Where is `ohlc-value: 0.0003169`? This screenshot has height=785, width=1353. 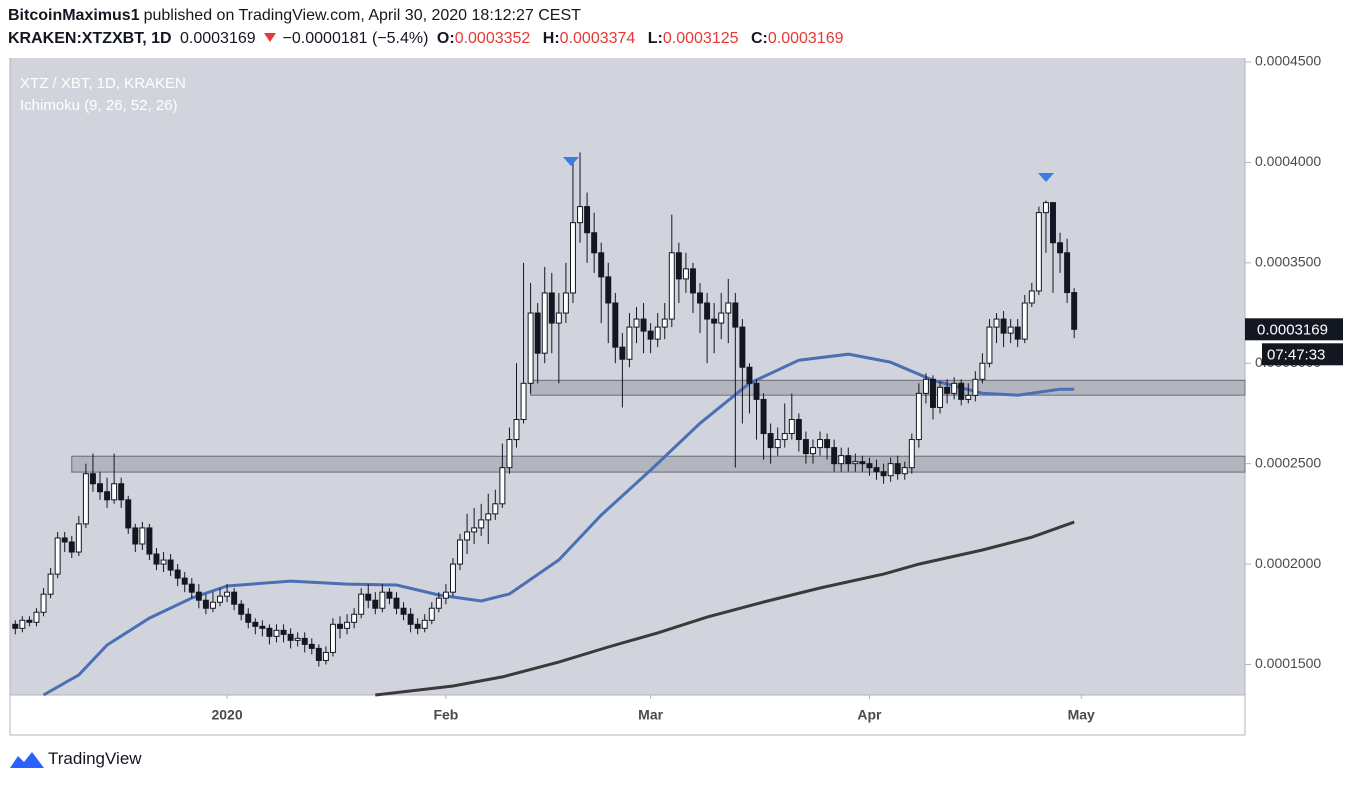 ohlc-value: 0.0003169 is located at coordinates (805, 38).